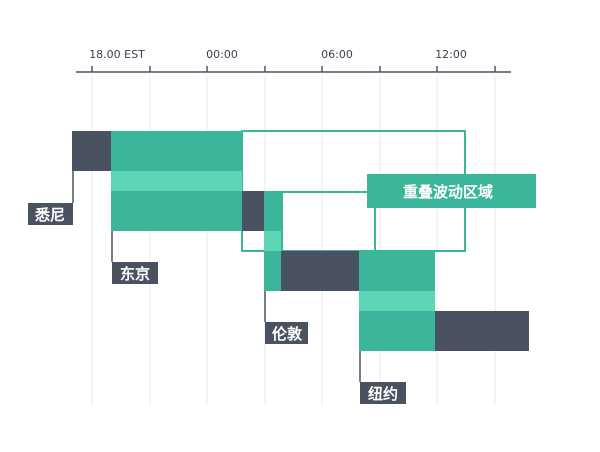 Image resolution: width=600 pixels, height=452 pixels. I want to click on newyork-tag, so click(383, 393).